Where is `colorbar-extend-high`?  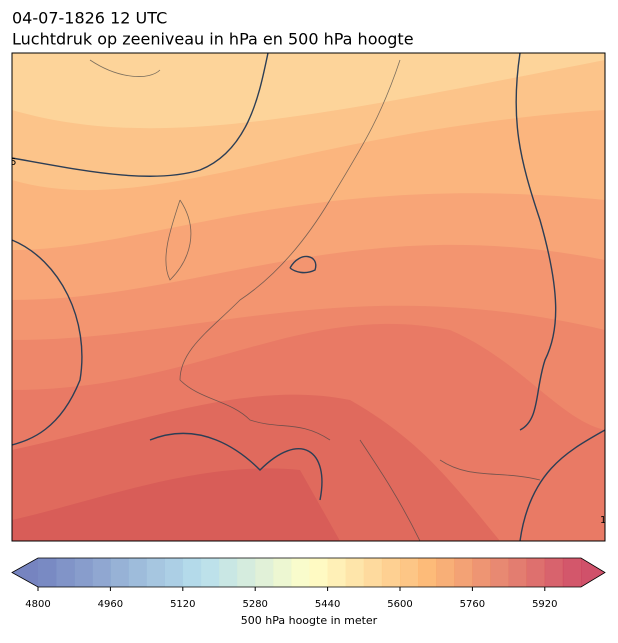
colorbar-extend-high is located at coordinates (593, 572).